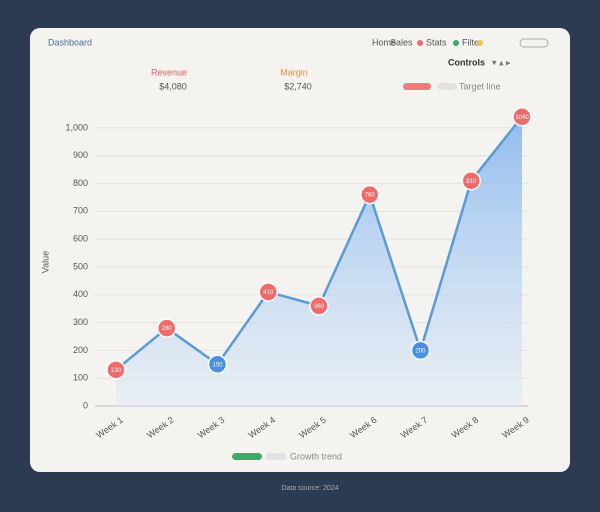 The width and height of the screenshot is (600, 512). I want to click on nav-item: Stats, so click(436, 42).